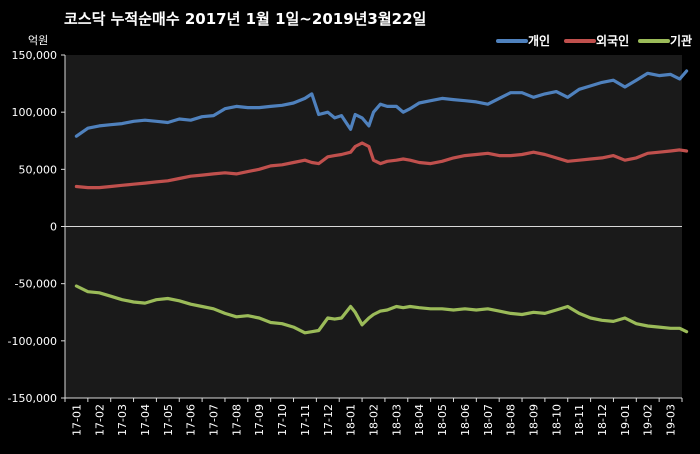 The width and height of the screenshot is (700, 454). I want to click on x-tick-label: 19-01, so click(625, 420).